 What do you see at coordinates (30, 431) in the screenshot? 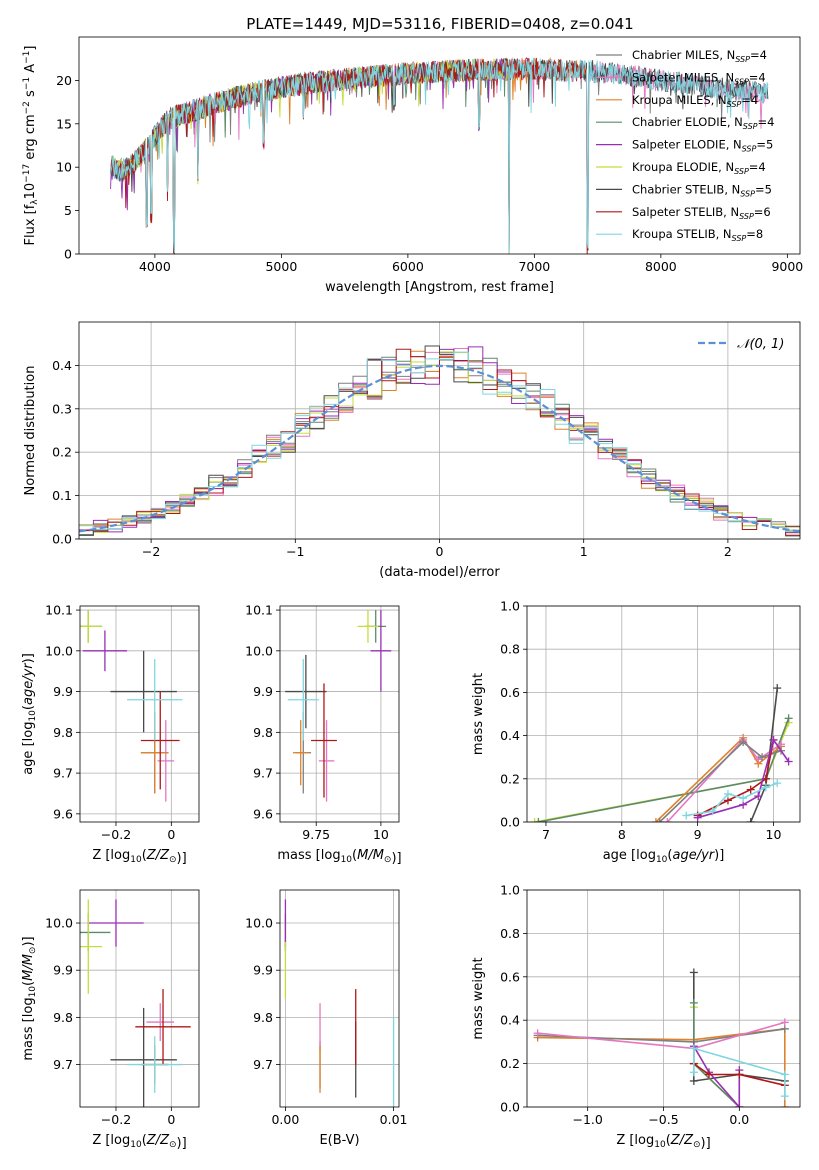
I see `y-axis-label: Normed distribution` at bounding box center [30, 431].